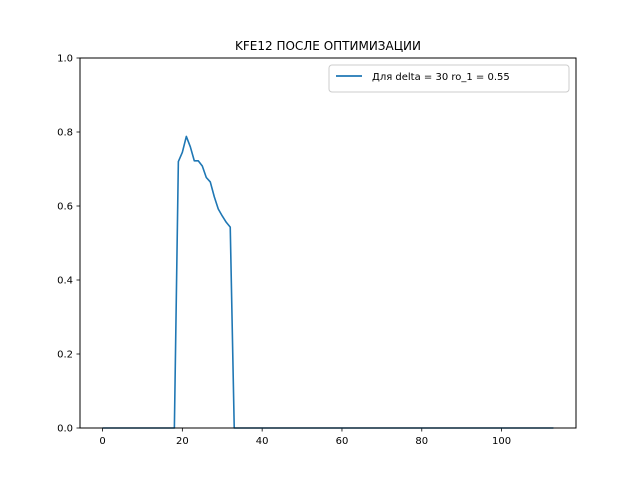 This screenshot has width=640, height=480. Describe the element at coordinates (328, 46) in the screenshot. I see `chart-title: KFE12 ПОСЛЕ ОПТИМИЗАЦИИ` at that location.